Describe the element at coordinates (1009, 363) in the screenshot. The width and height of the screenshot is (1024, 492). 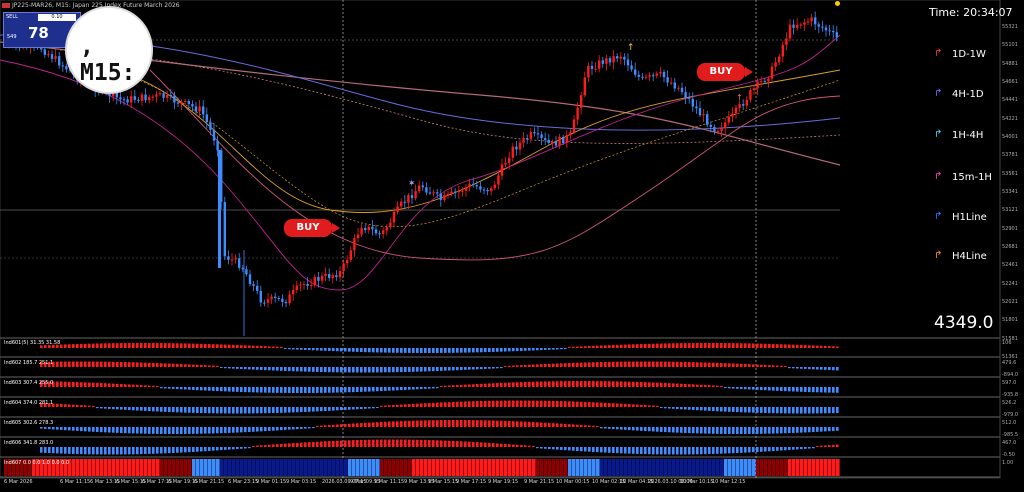
I see `indicator-right-label: 479.6` at that location.